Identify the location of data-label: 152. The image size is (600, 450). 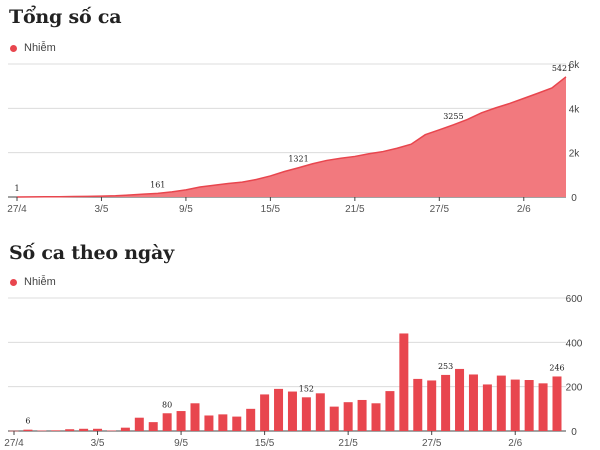
(306, 388).